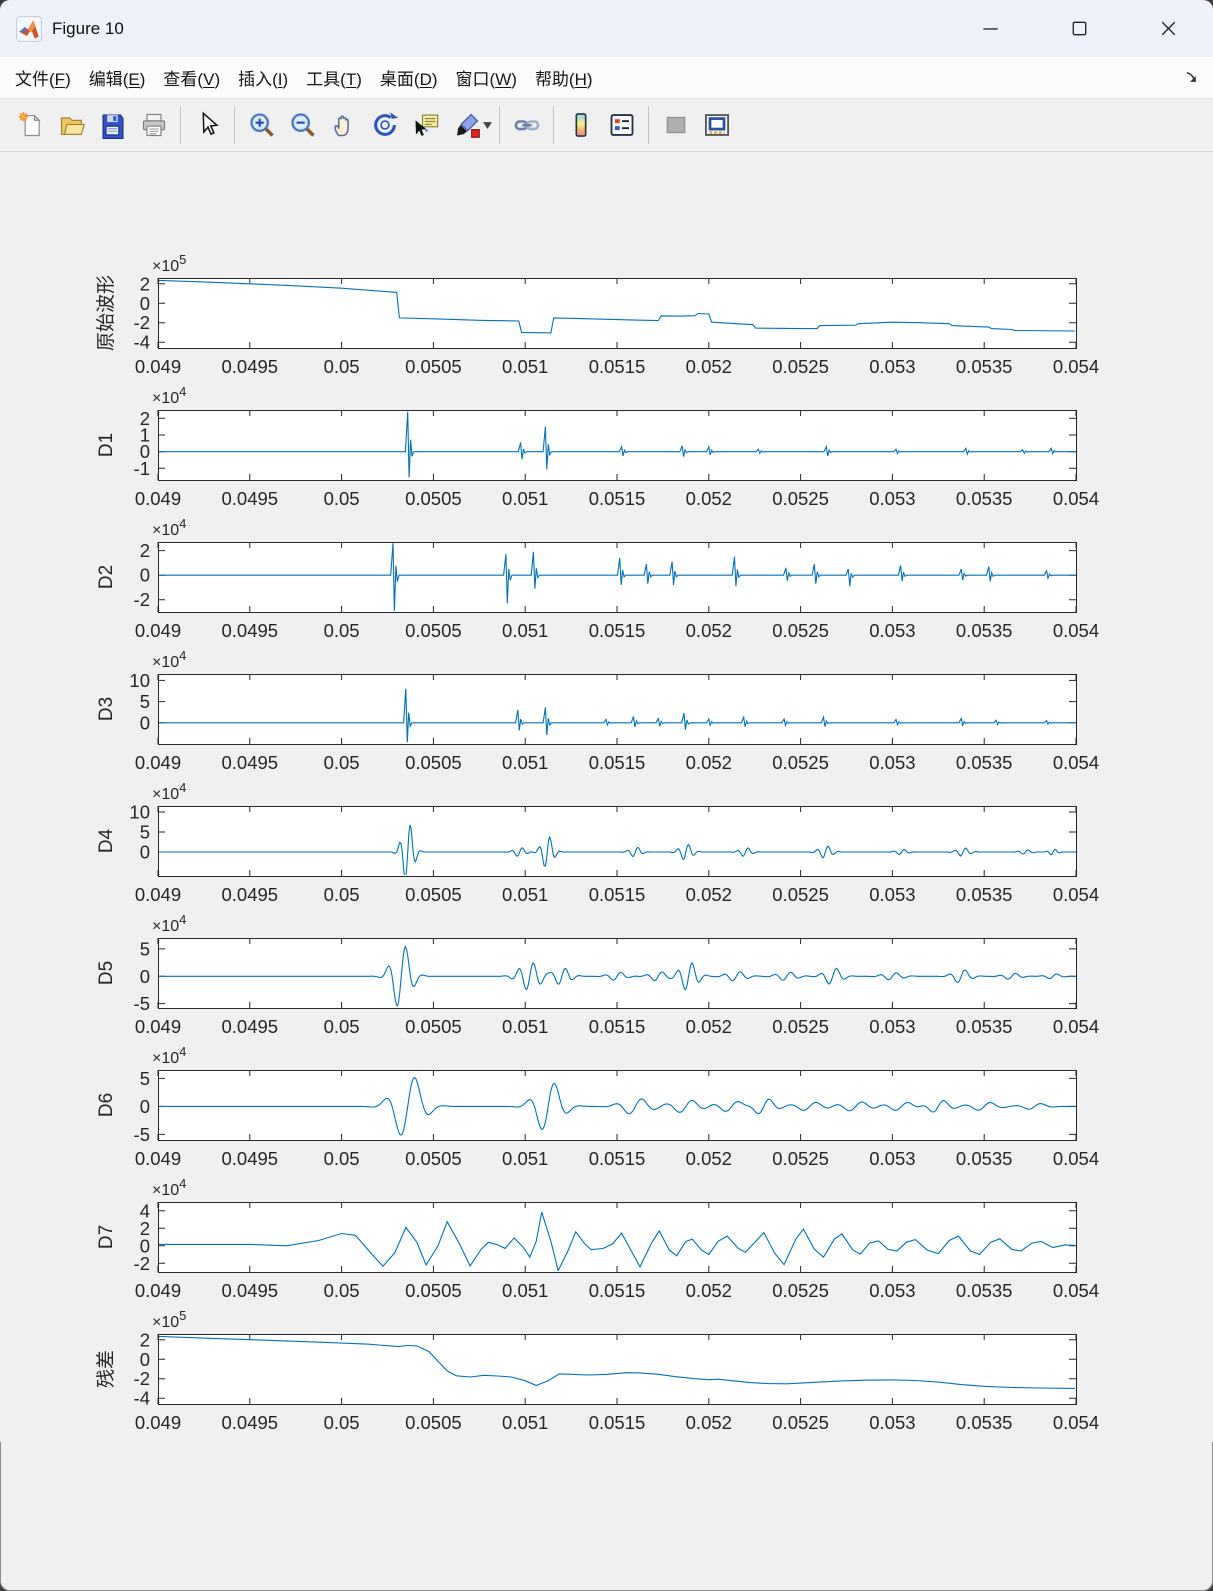 Image resolution: width=1213 pixels, height=1591 pixels. I want to click on save-figure-icon, so click(113, 125).